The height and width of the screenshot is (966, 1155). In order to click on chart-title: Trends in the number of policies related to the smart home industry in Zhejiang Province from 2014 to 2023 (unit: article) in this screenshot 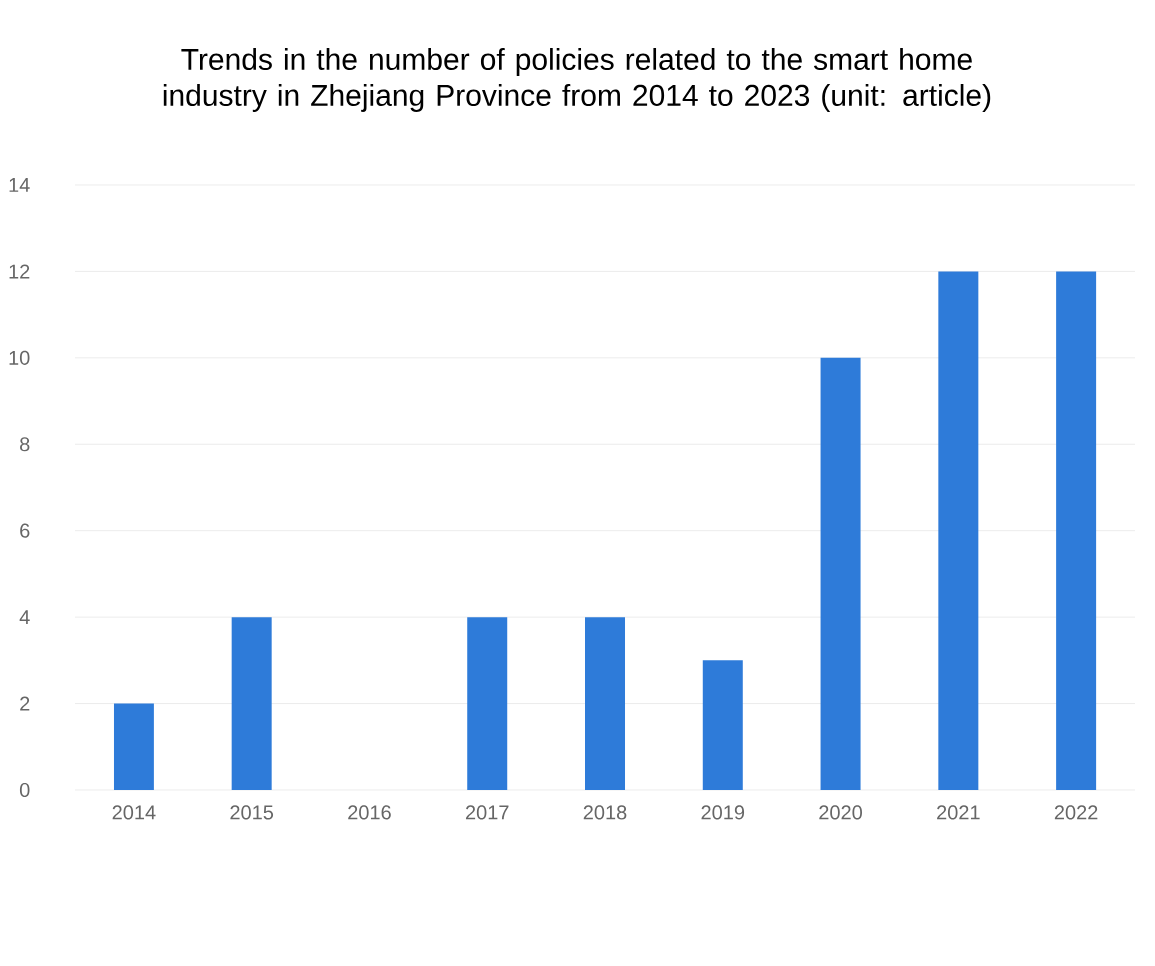, I will do `click(577, 79)`.